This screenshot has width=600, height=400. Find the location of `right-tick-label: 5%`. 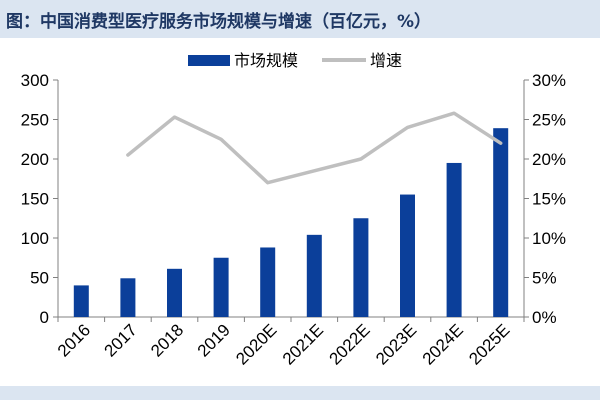

right-tick-label: 5% is located at coordinates (544, 278).